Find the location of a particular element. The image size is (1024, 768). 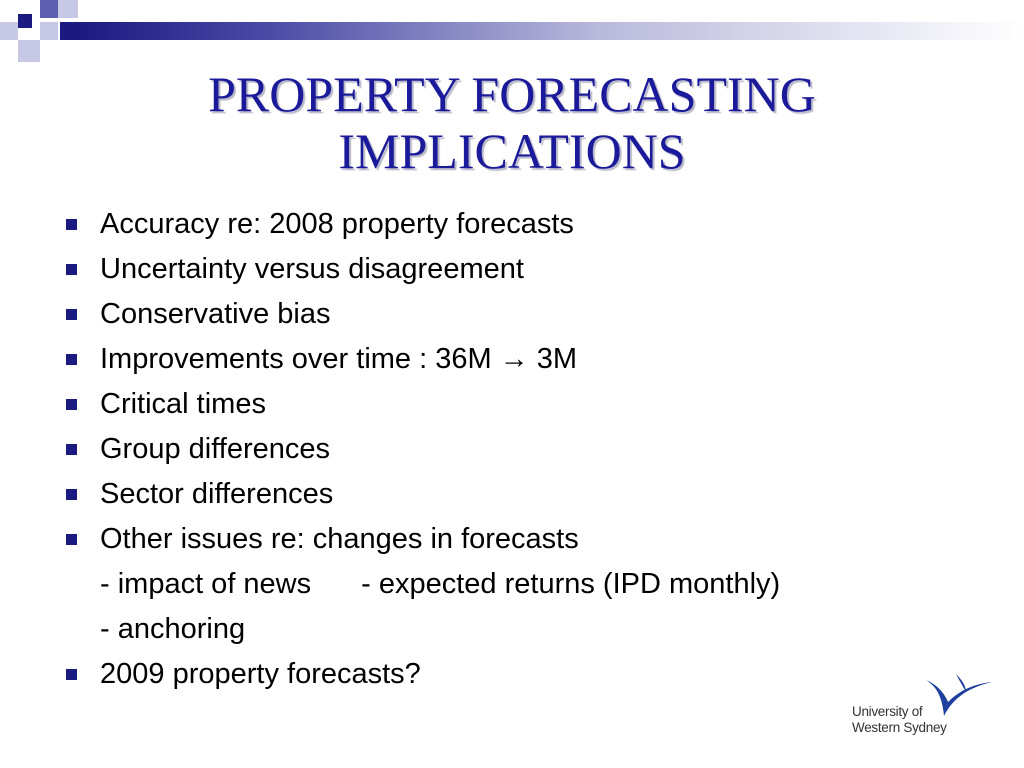

list-item: Uncertainty versus disagreement is located at coordinates (530, 269).